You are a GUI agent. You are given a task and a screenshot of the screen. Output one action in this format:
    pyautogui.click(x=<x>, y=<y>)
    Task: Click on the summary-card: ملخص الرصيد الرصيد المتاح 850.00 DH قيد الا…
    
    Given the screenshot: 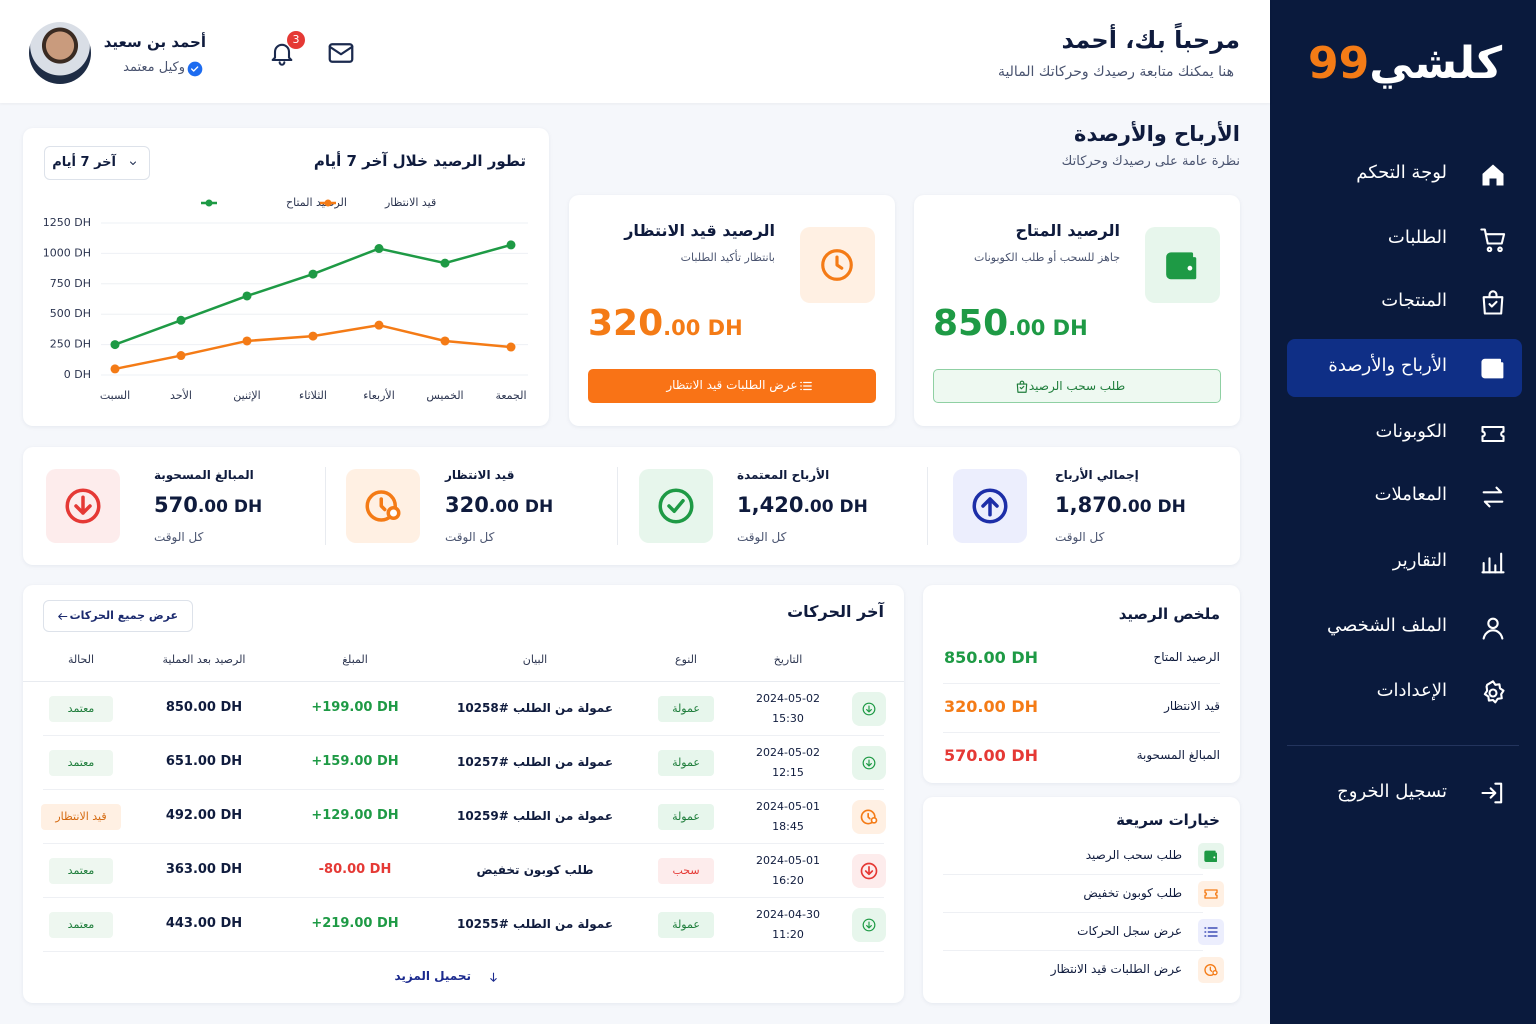 What is the action you would take?
    pyautogui.click(x=1081, y=684)
    